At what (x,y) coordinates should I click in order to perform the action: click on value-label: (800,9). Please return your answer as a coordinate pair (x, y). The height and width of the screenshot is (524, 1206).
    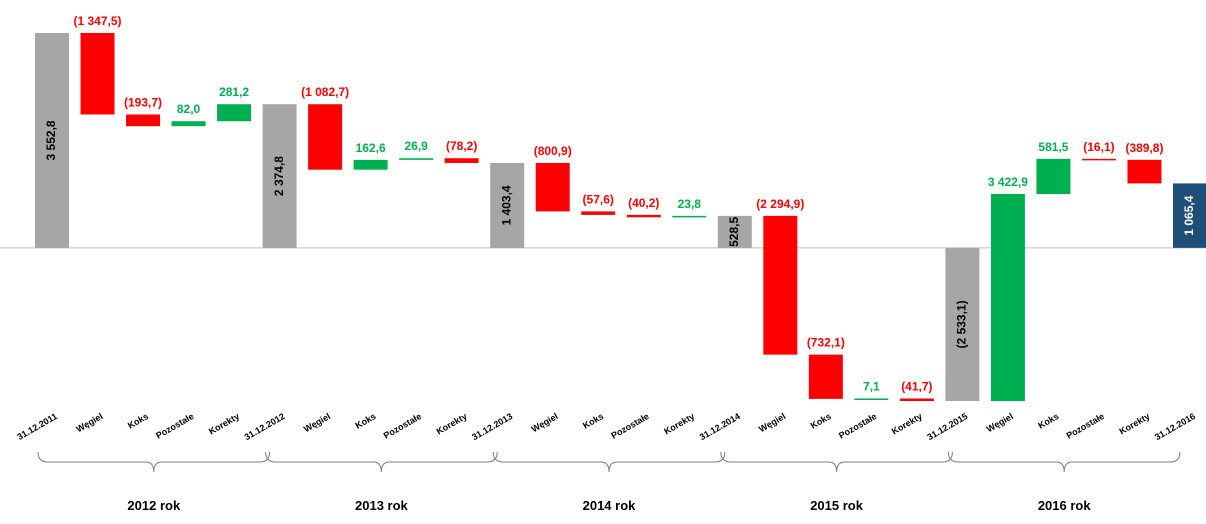
    Looking at the image, I should click on (553, 151).